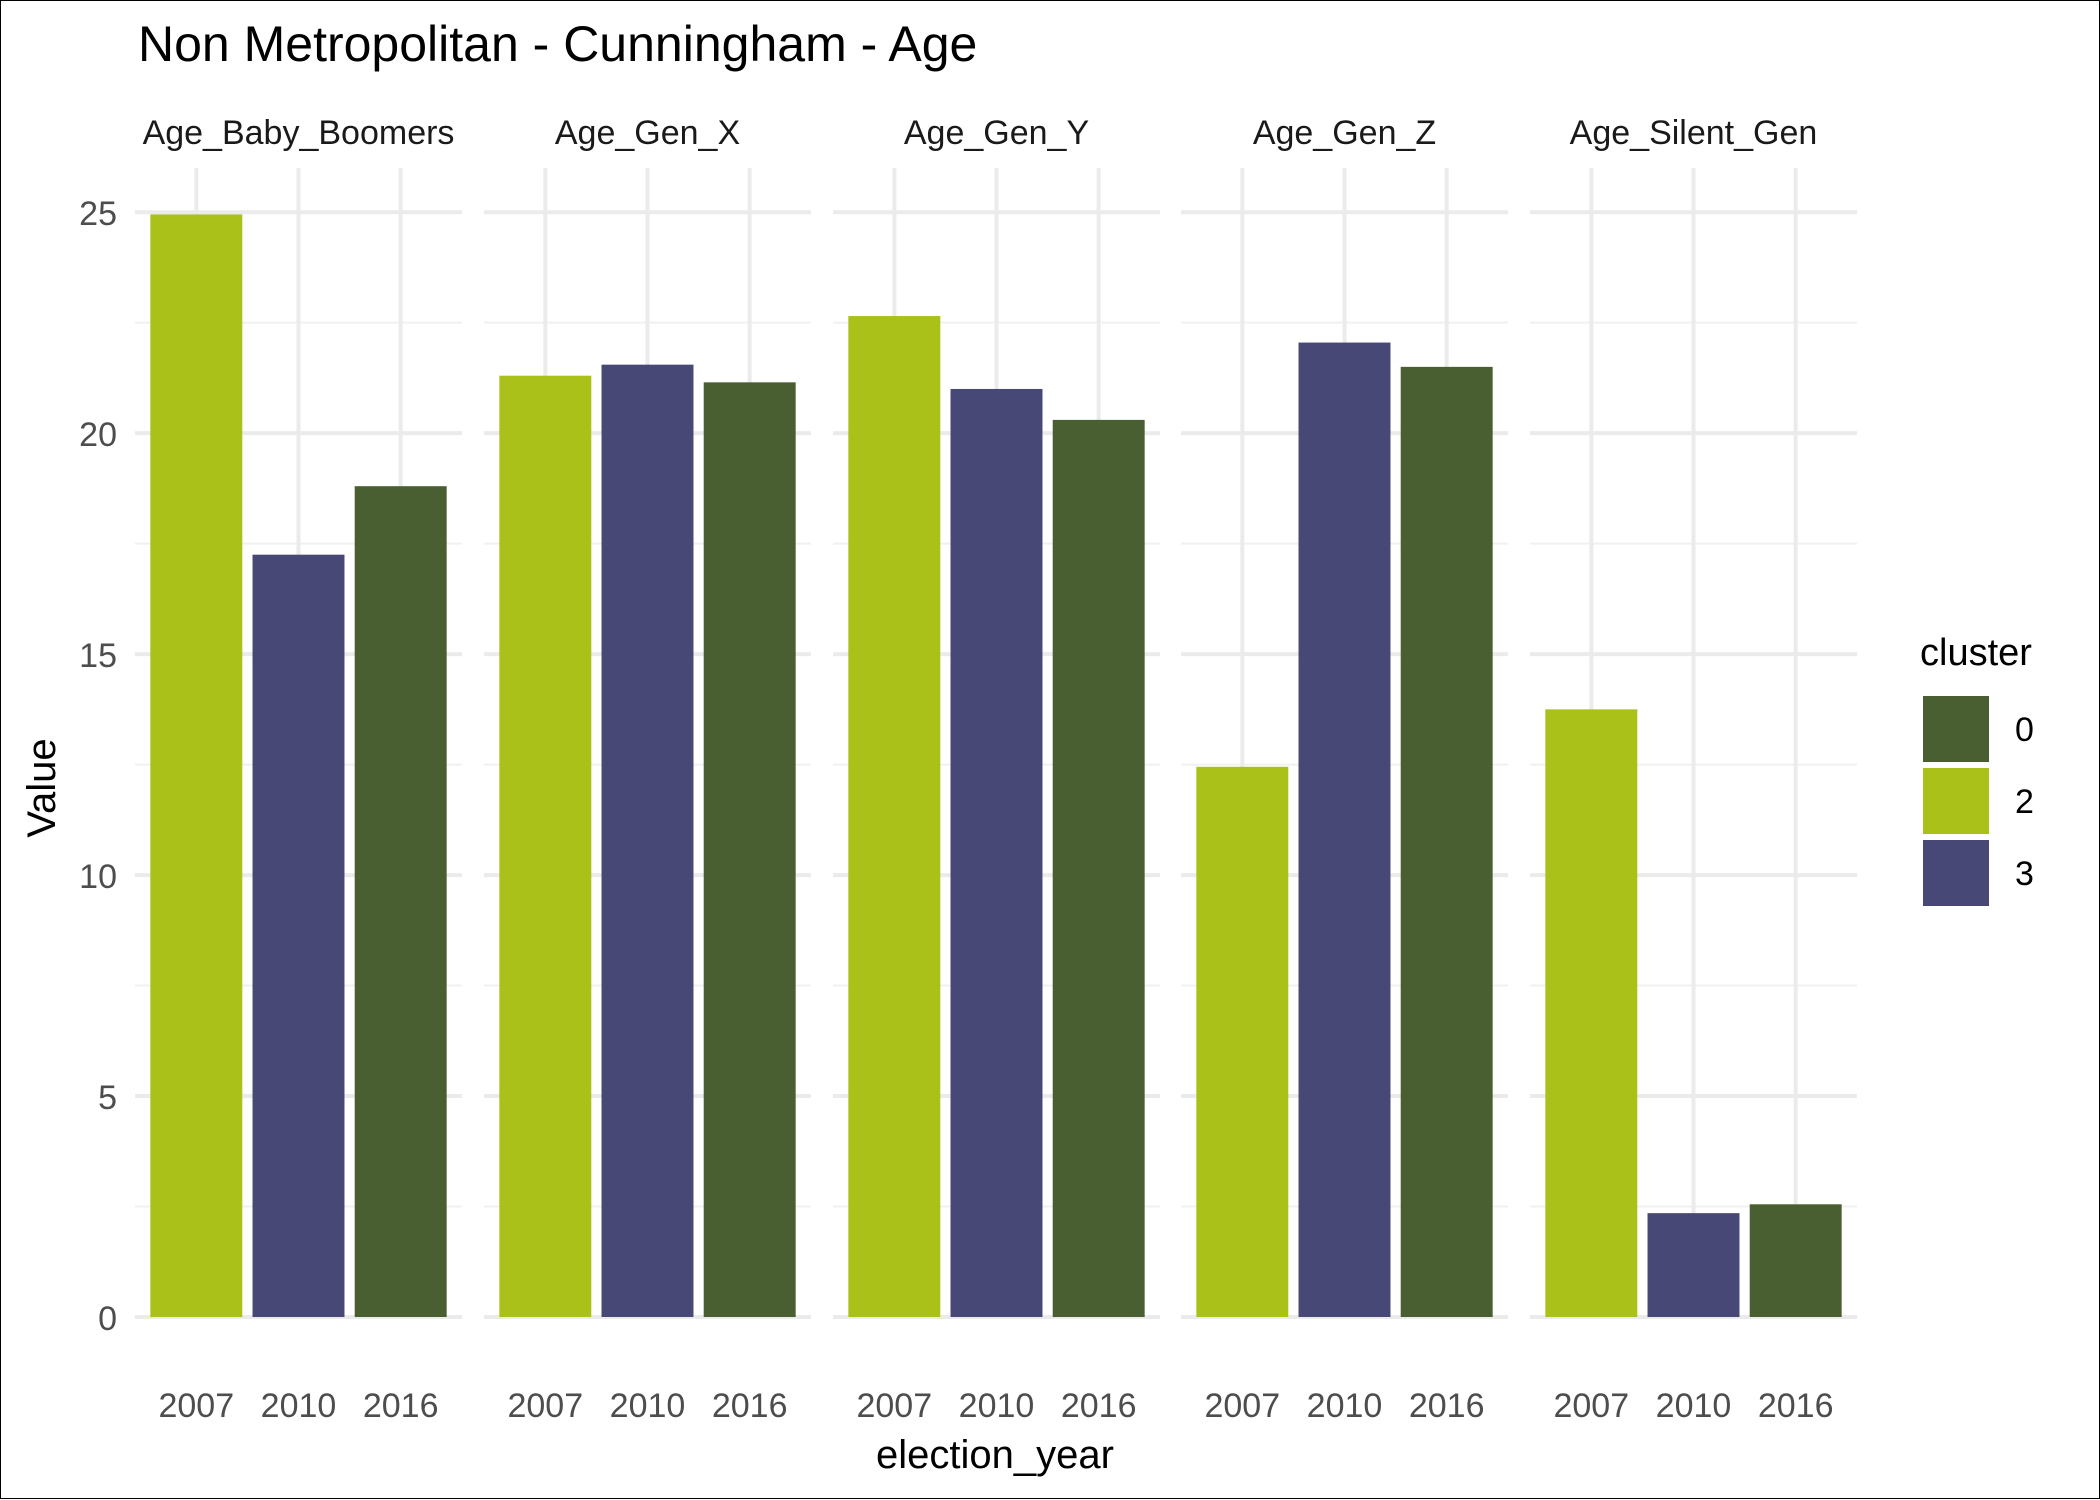 The width and height of the screenshot is (2100, 1500). Describe the element at coordinates (1693, 769) in the screenshot. I see `facet-panel: Age_Silent_Gen 2007 2010 2016` at that location.